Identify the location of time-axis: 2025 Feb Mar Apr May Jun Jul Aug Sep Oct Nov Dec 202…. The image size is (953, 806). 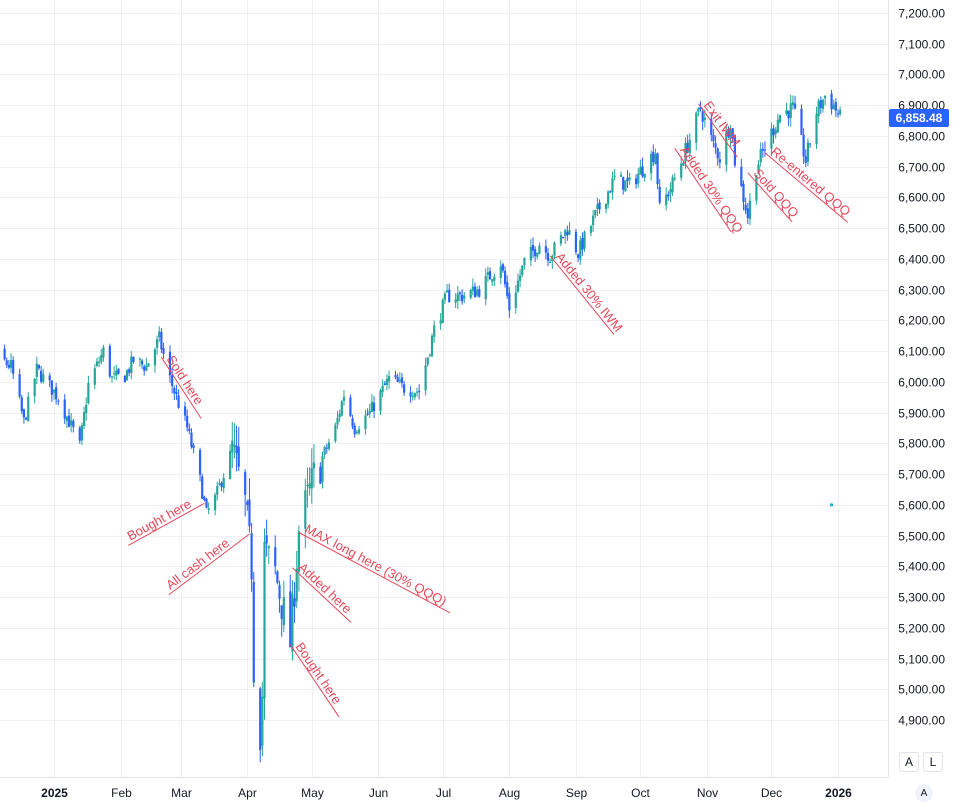
(446, 793).